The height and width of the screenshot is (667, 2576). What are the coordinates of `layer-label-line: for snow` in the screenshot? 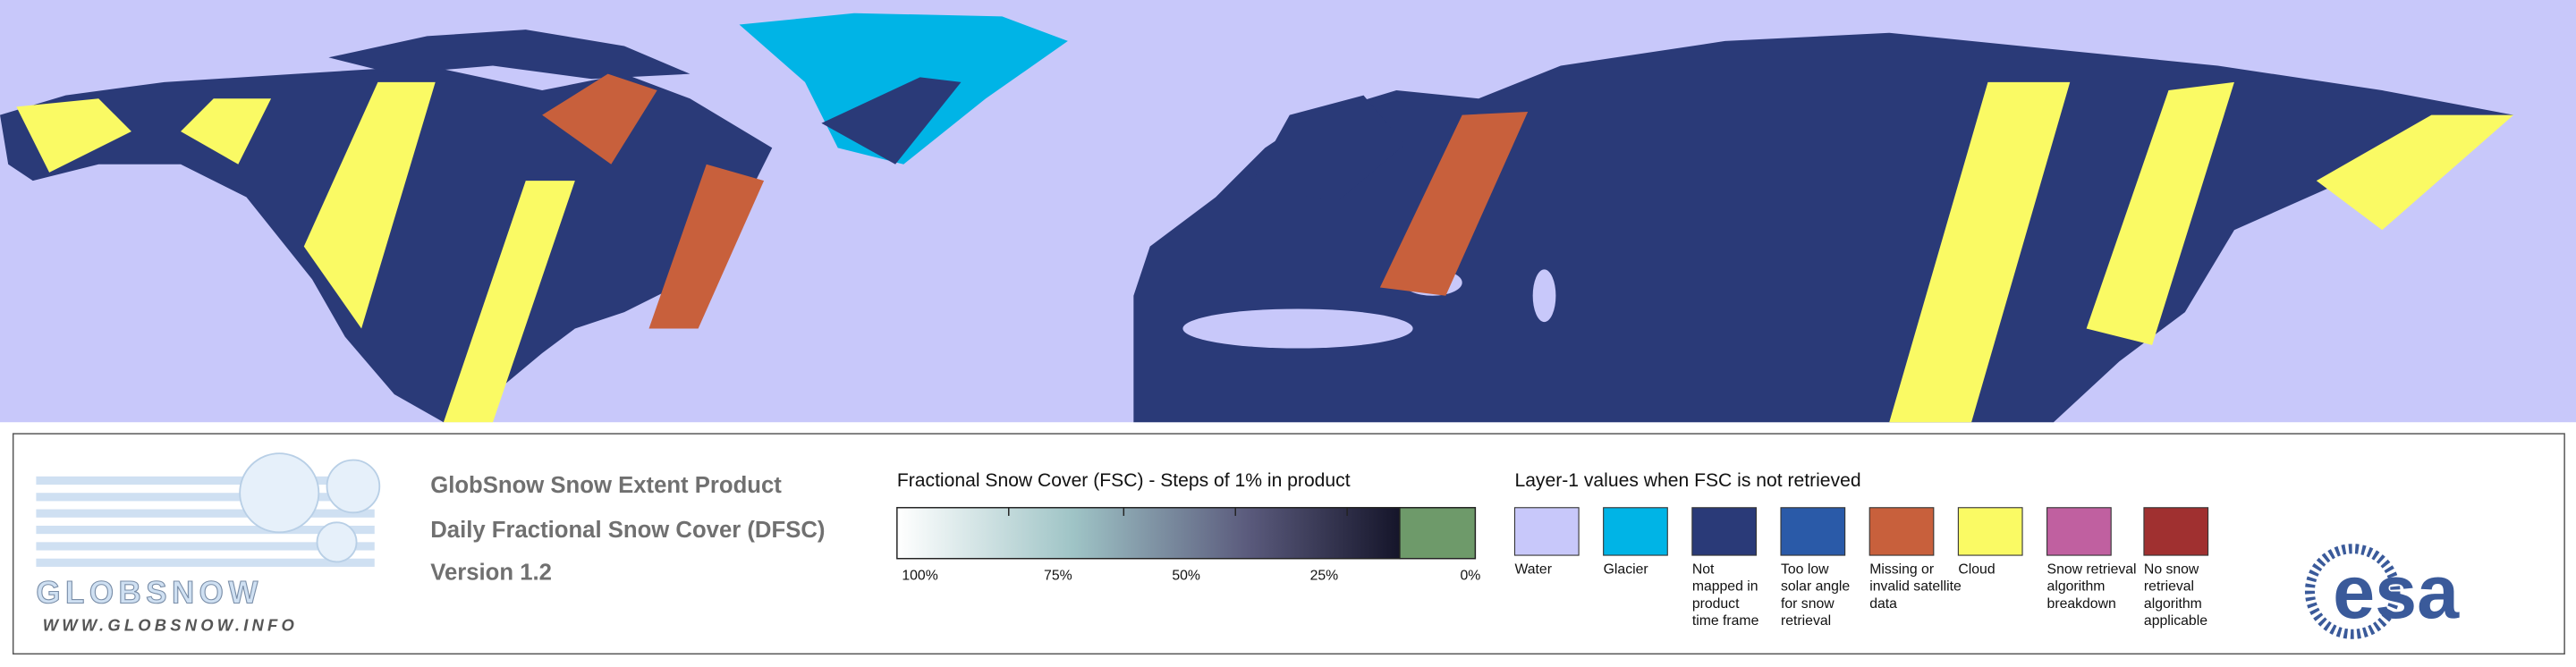 It's located at (1808, 604).